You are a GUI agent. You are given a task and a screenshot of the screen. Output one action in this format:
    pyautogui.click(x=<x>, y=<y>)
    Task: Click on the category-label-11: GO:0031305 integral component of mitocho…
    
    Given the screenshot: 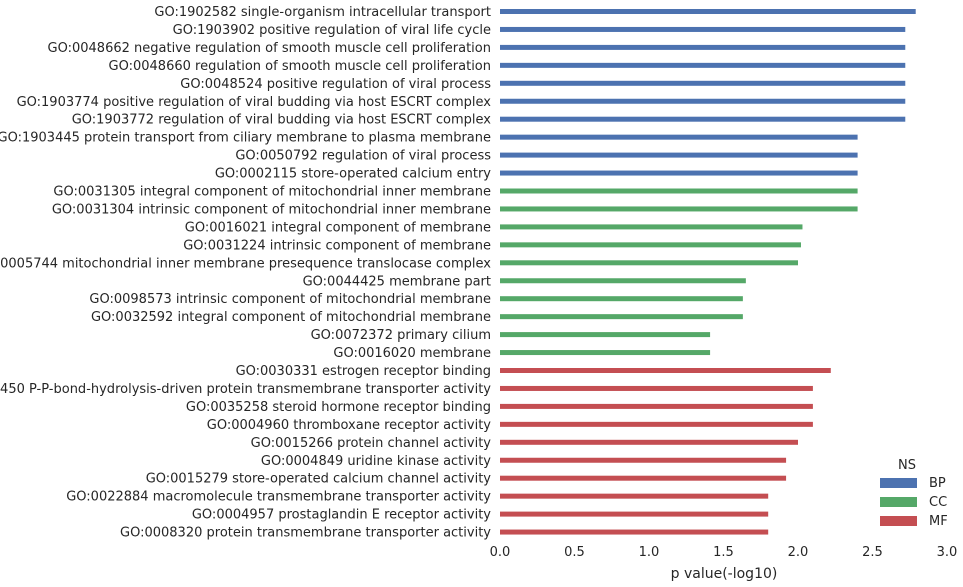 What is the action you would take?
    pyautogui.click(x=272, y=192)
    